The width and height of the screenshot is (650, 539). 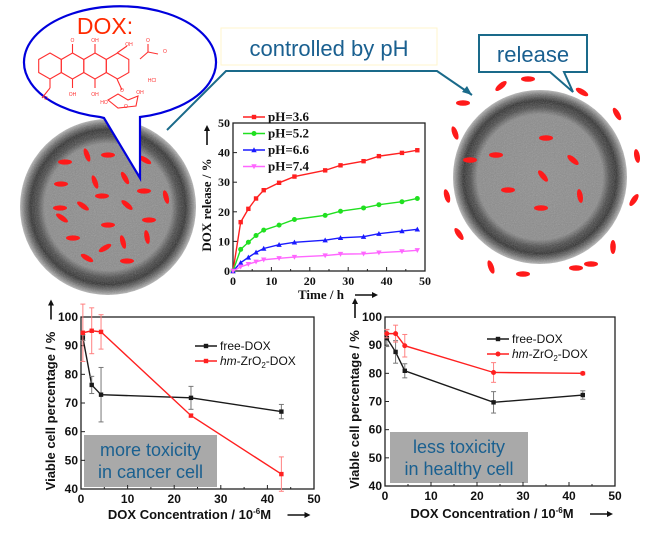 What do you see at coordinates (385, 496) in the screenshot?
I see `x-tick-label: 0` at bounding box center [385, 496].